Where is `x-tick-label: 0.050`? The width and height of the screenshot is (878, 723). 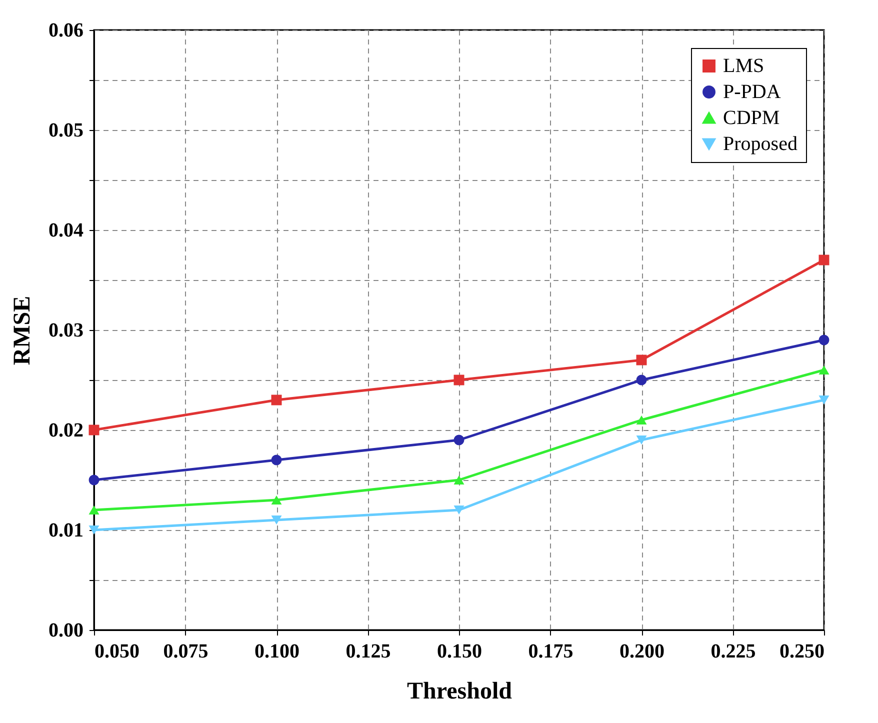
x-tick-label: 0.050 is located at coordinates (117, 651).